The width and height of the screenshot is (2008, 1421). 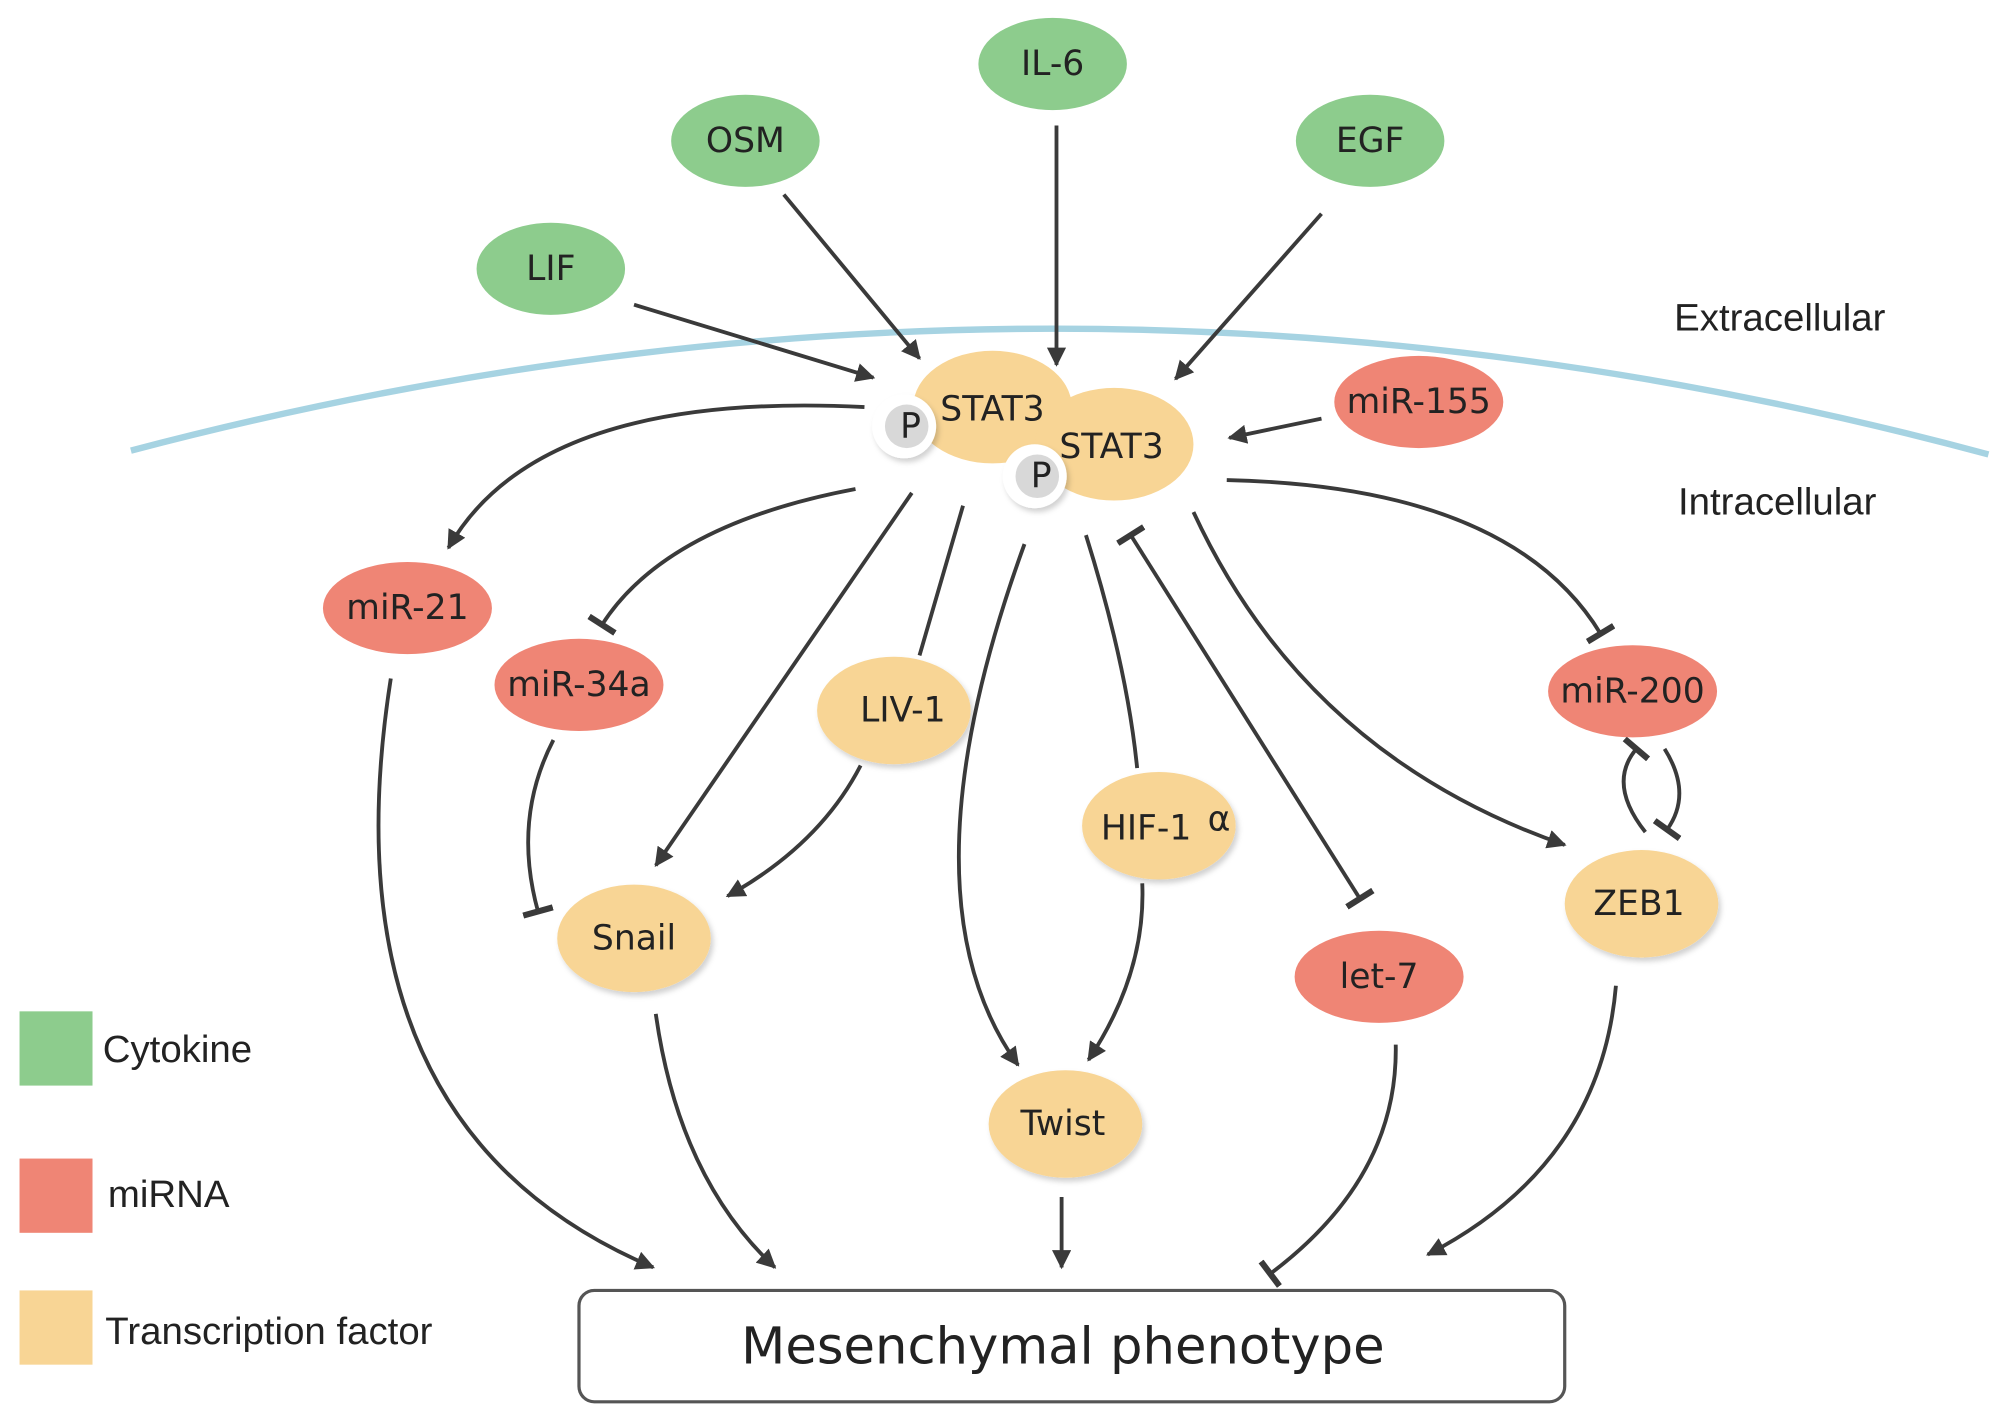 I want to click on node-zeb1: ZEB1, so click(x=1641, y=904).